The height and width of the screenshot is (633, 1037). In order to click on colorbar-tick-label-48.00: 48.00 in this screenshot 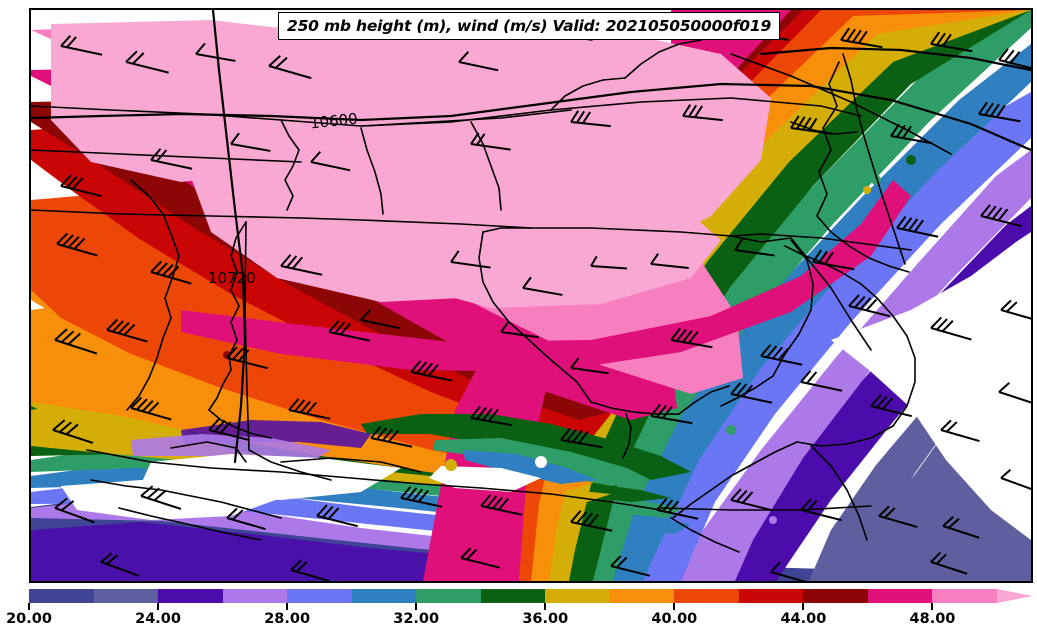, I will do `click(932, 619)`.